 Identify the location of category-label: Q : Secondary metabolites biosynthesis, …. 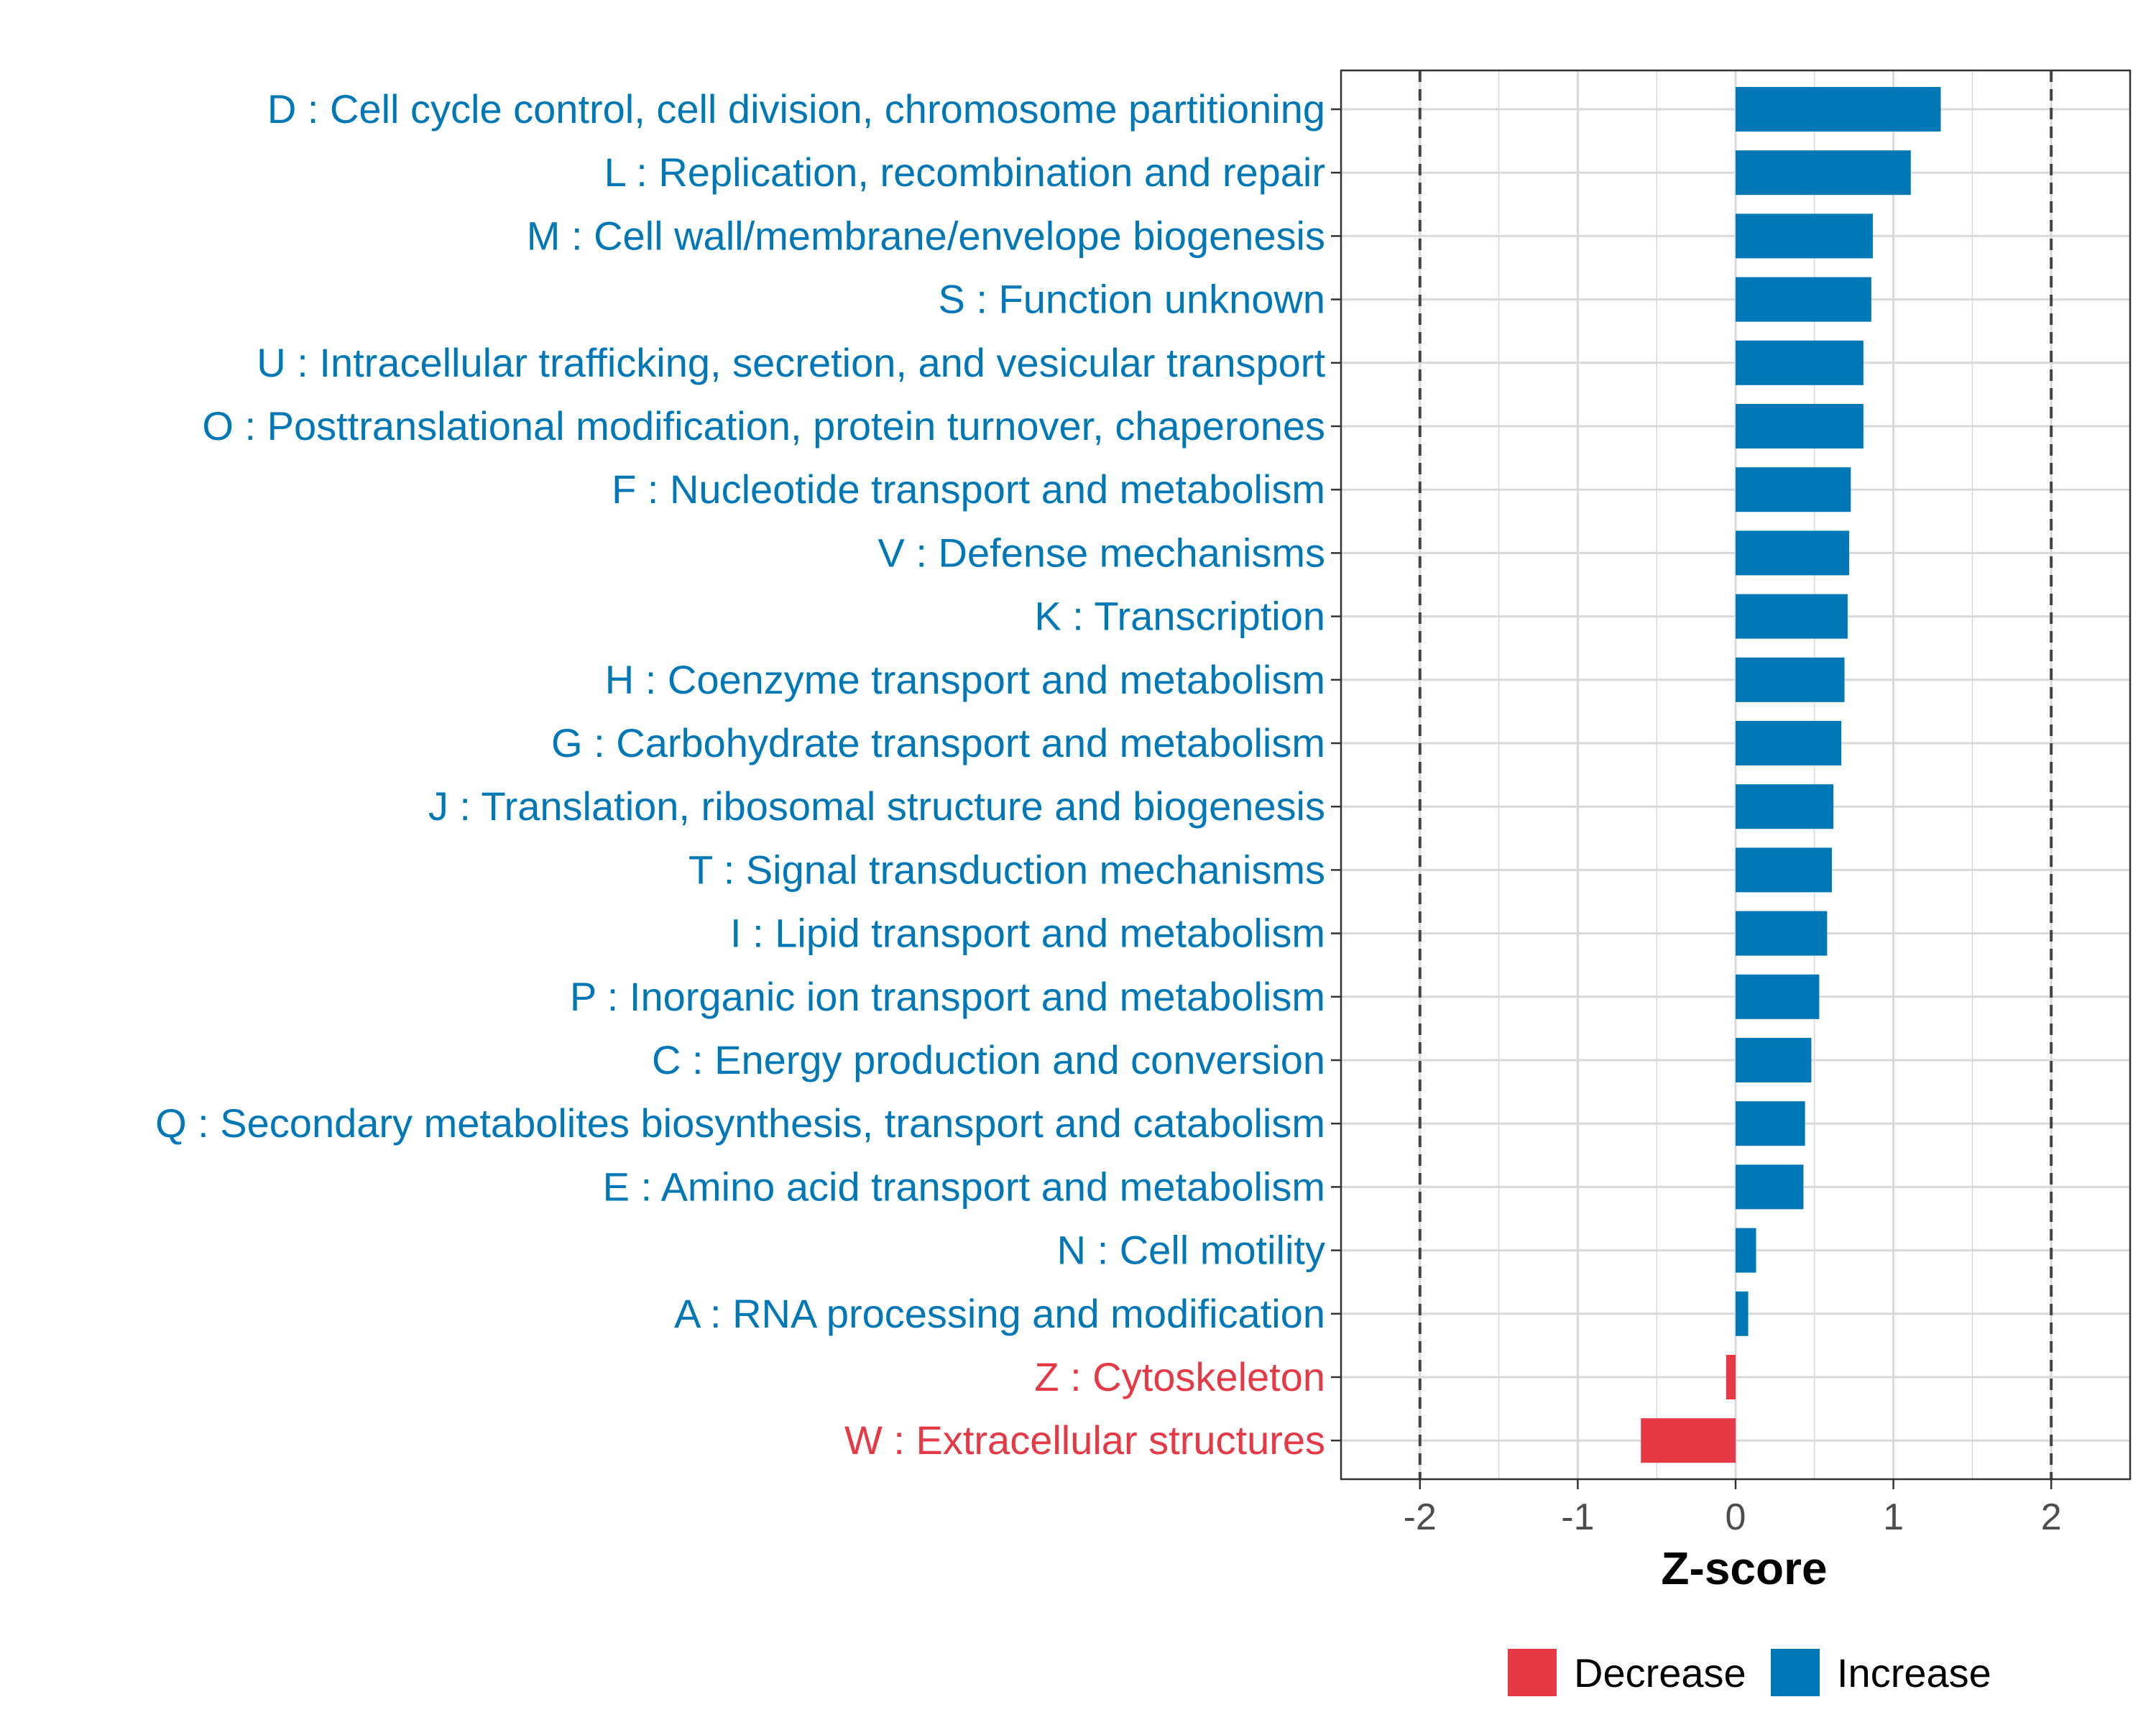
(740, 1123).